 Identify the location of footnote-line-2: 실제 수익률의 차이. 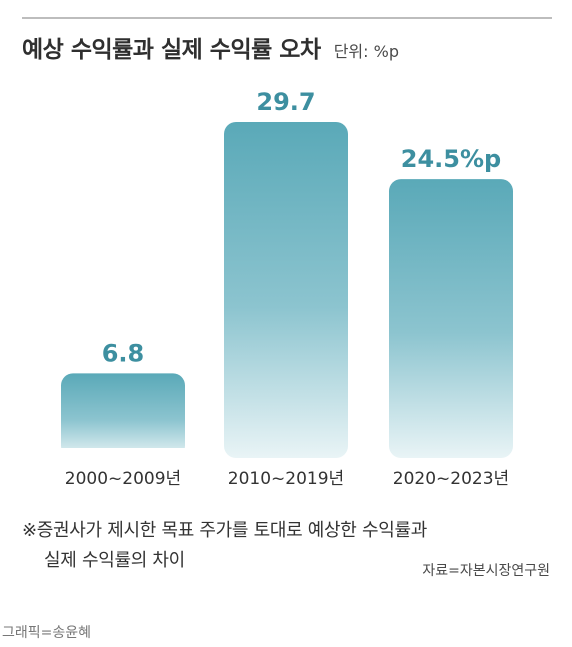
(114, 560).